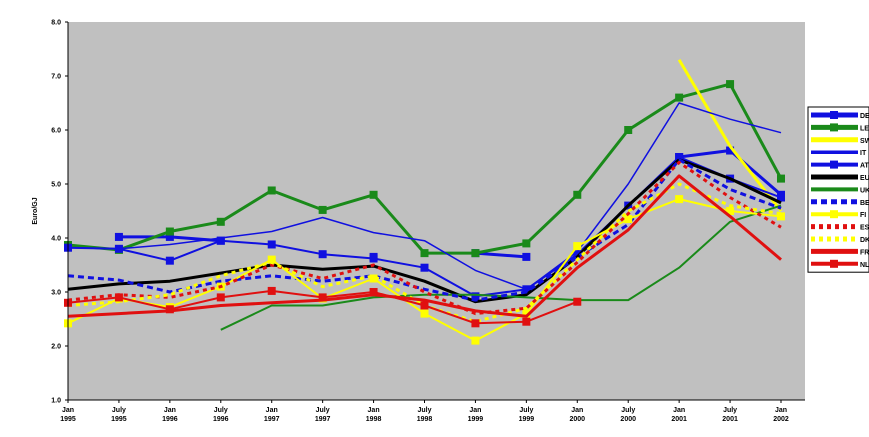  I want to click on x-tick-label-year: 2001, so click(679, 419).